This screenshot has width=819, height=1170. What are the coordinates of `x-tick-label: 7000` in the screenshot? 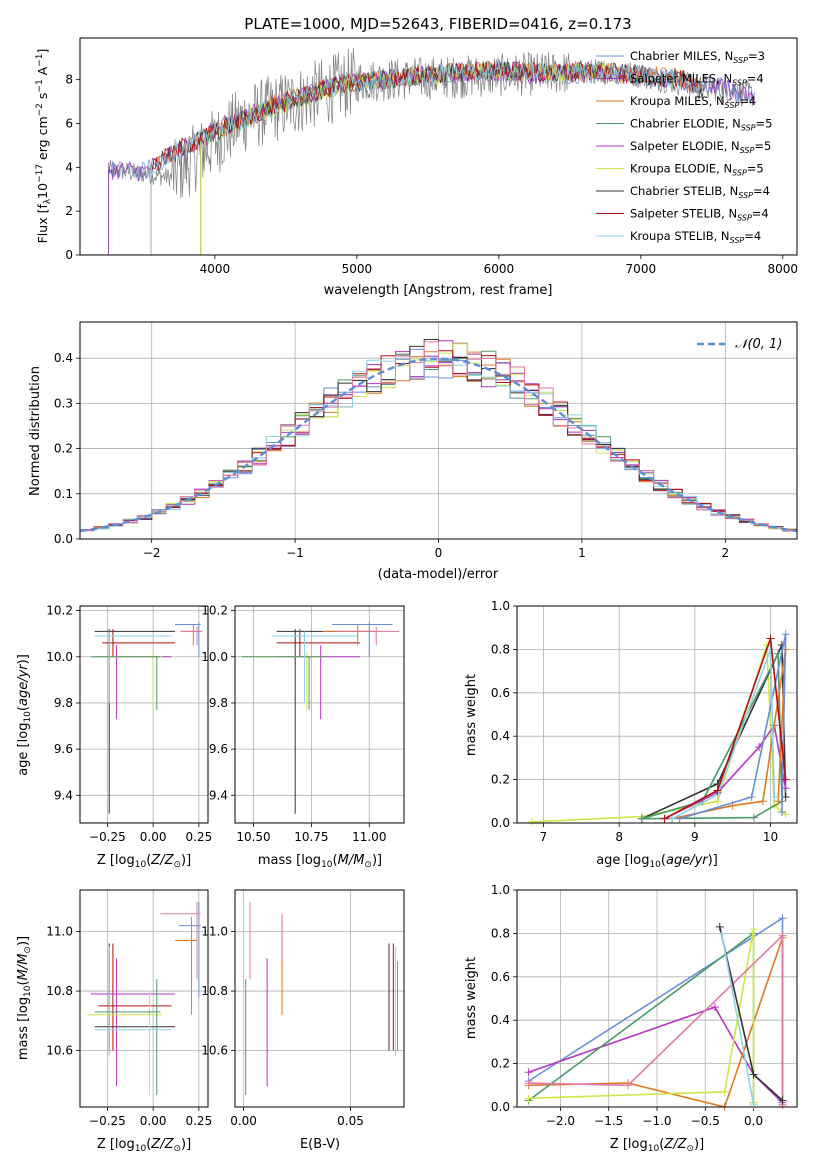 It's located at (641, 269).